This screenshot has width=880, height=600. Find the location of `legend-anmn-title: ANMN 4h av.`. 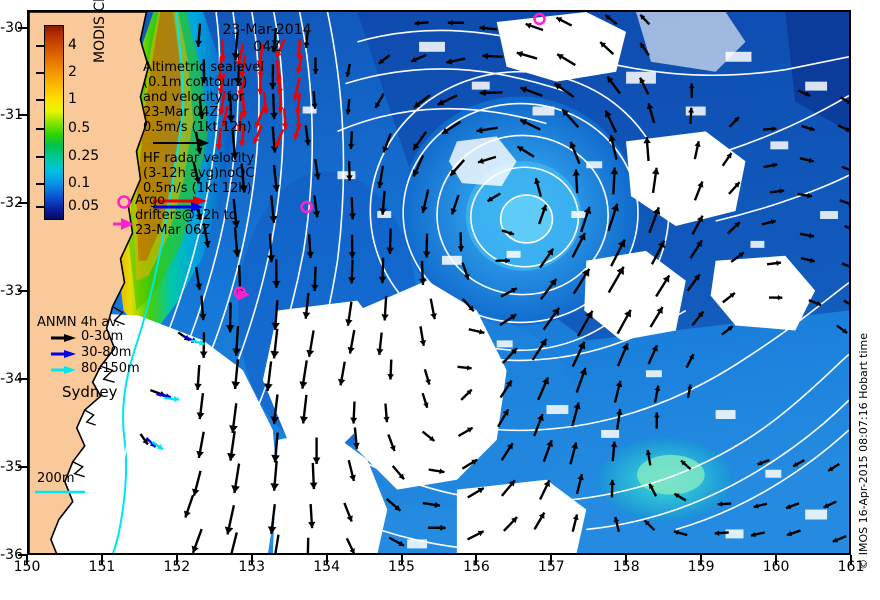

legend-anmn-title: ANMN 4h av. is located at coordinates (79, 322).